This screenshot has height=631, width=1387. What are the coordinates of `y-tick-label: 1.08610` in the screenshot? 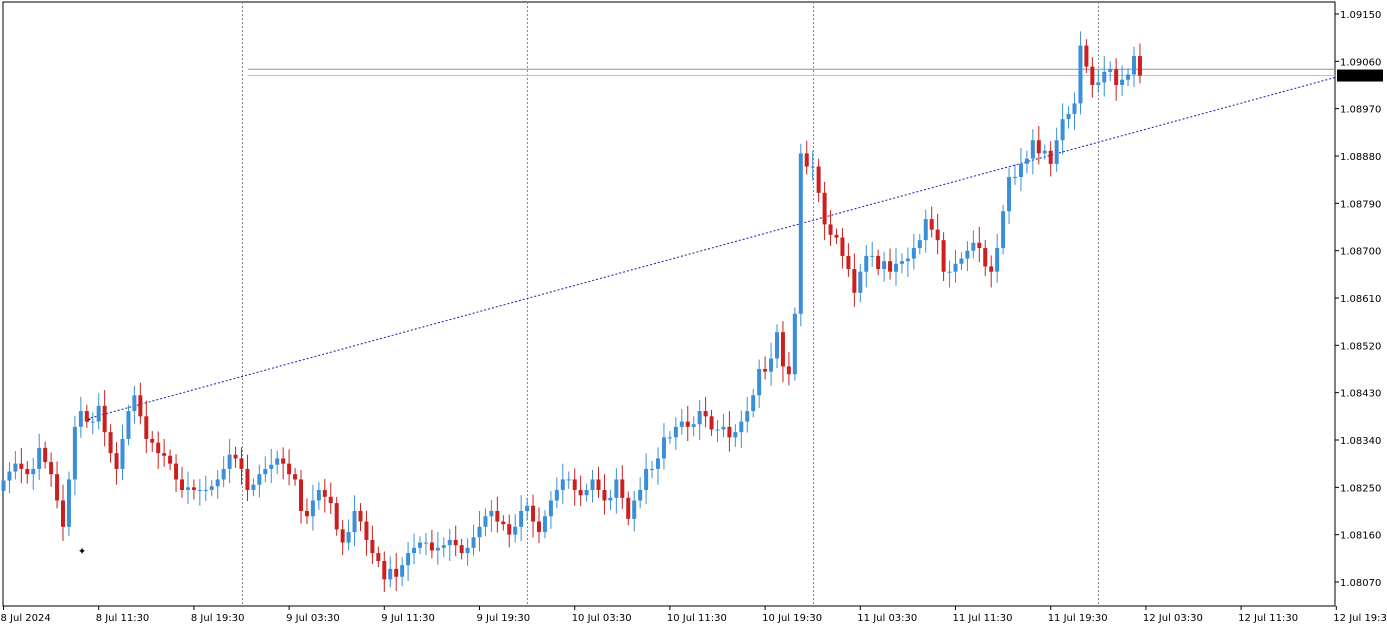 It's located at (1360, 299).